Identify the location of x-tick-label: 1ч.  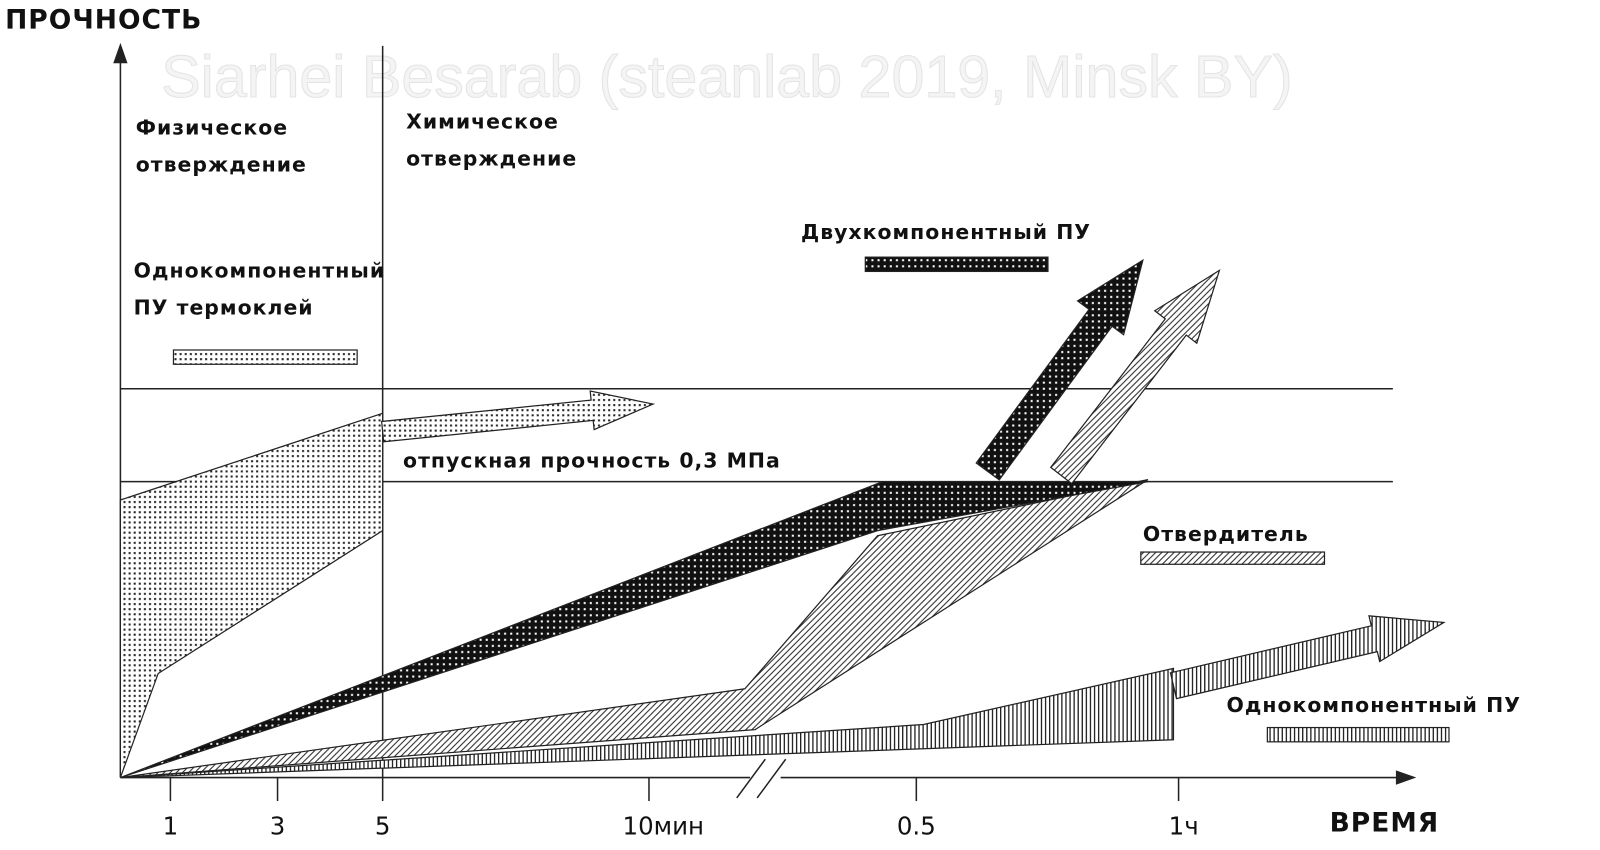
(1184, 826).